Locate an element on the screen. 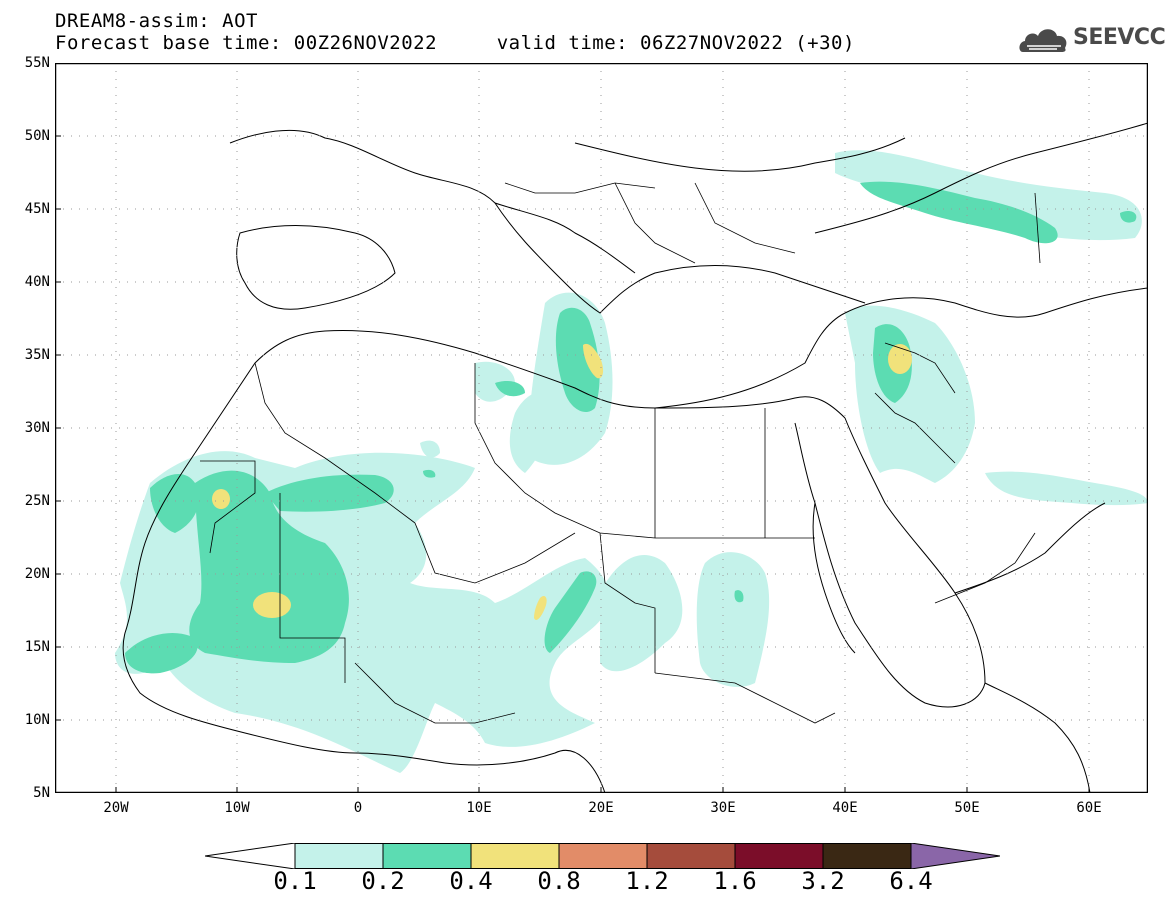 The image size is (1165, 905). seevccc-logo: SEEVCCC is located at coordinates (1091, 39).